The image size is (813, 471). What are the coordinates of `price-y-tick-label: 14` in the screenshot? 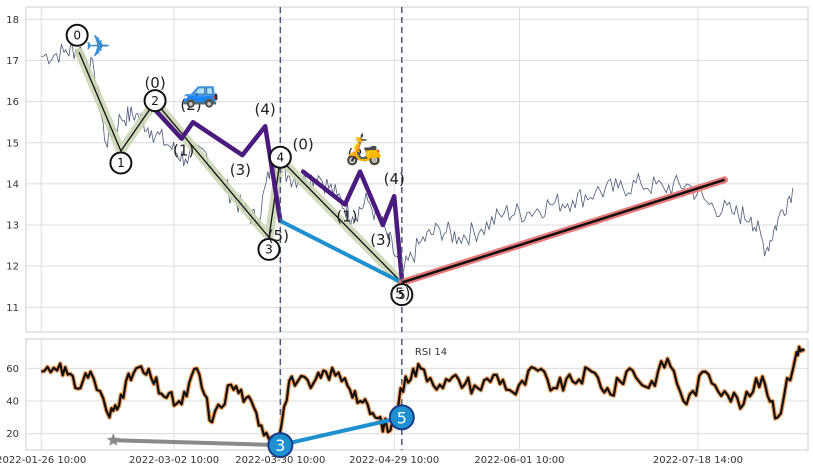 It's located at (12, 184).